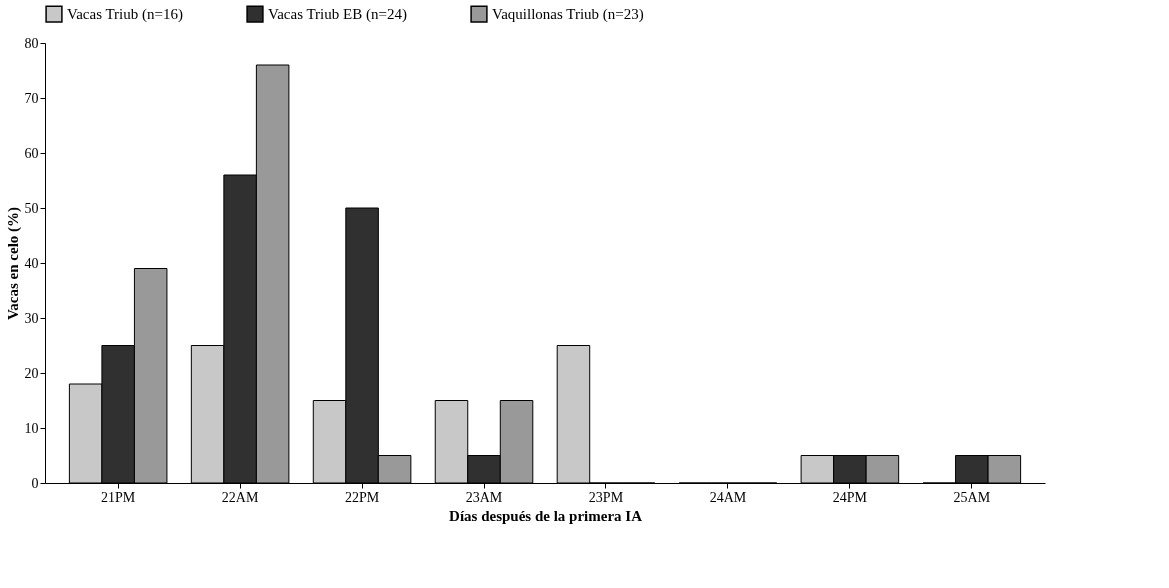 The image size is (1169, 588). What do you see at coordinates (125, 15) in the screenshot?
I see `legend-label: Vacas Triub (n=16)` at bounding box center [125, 15].